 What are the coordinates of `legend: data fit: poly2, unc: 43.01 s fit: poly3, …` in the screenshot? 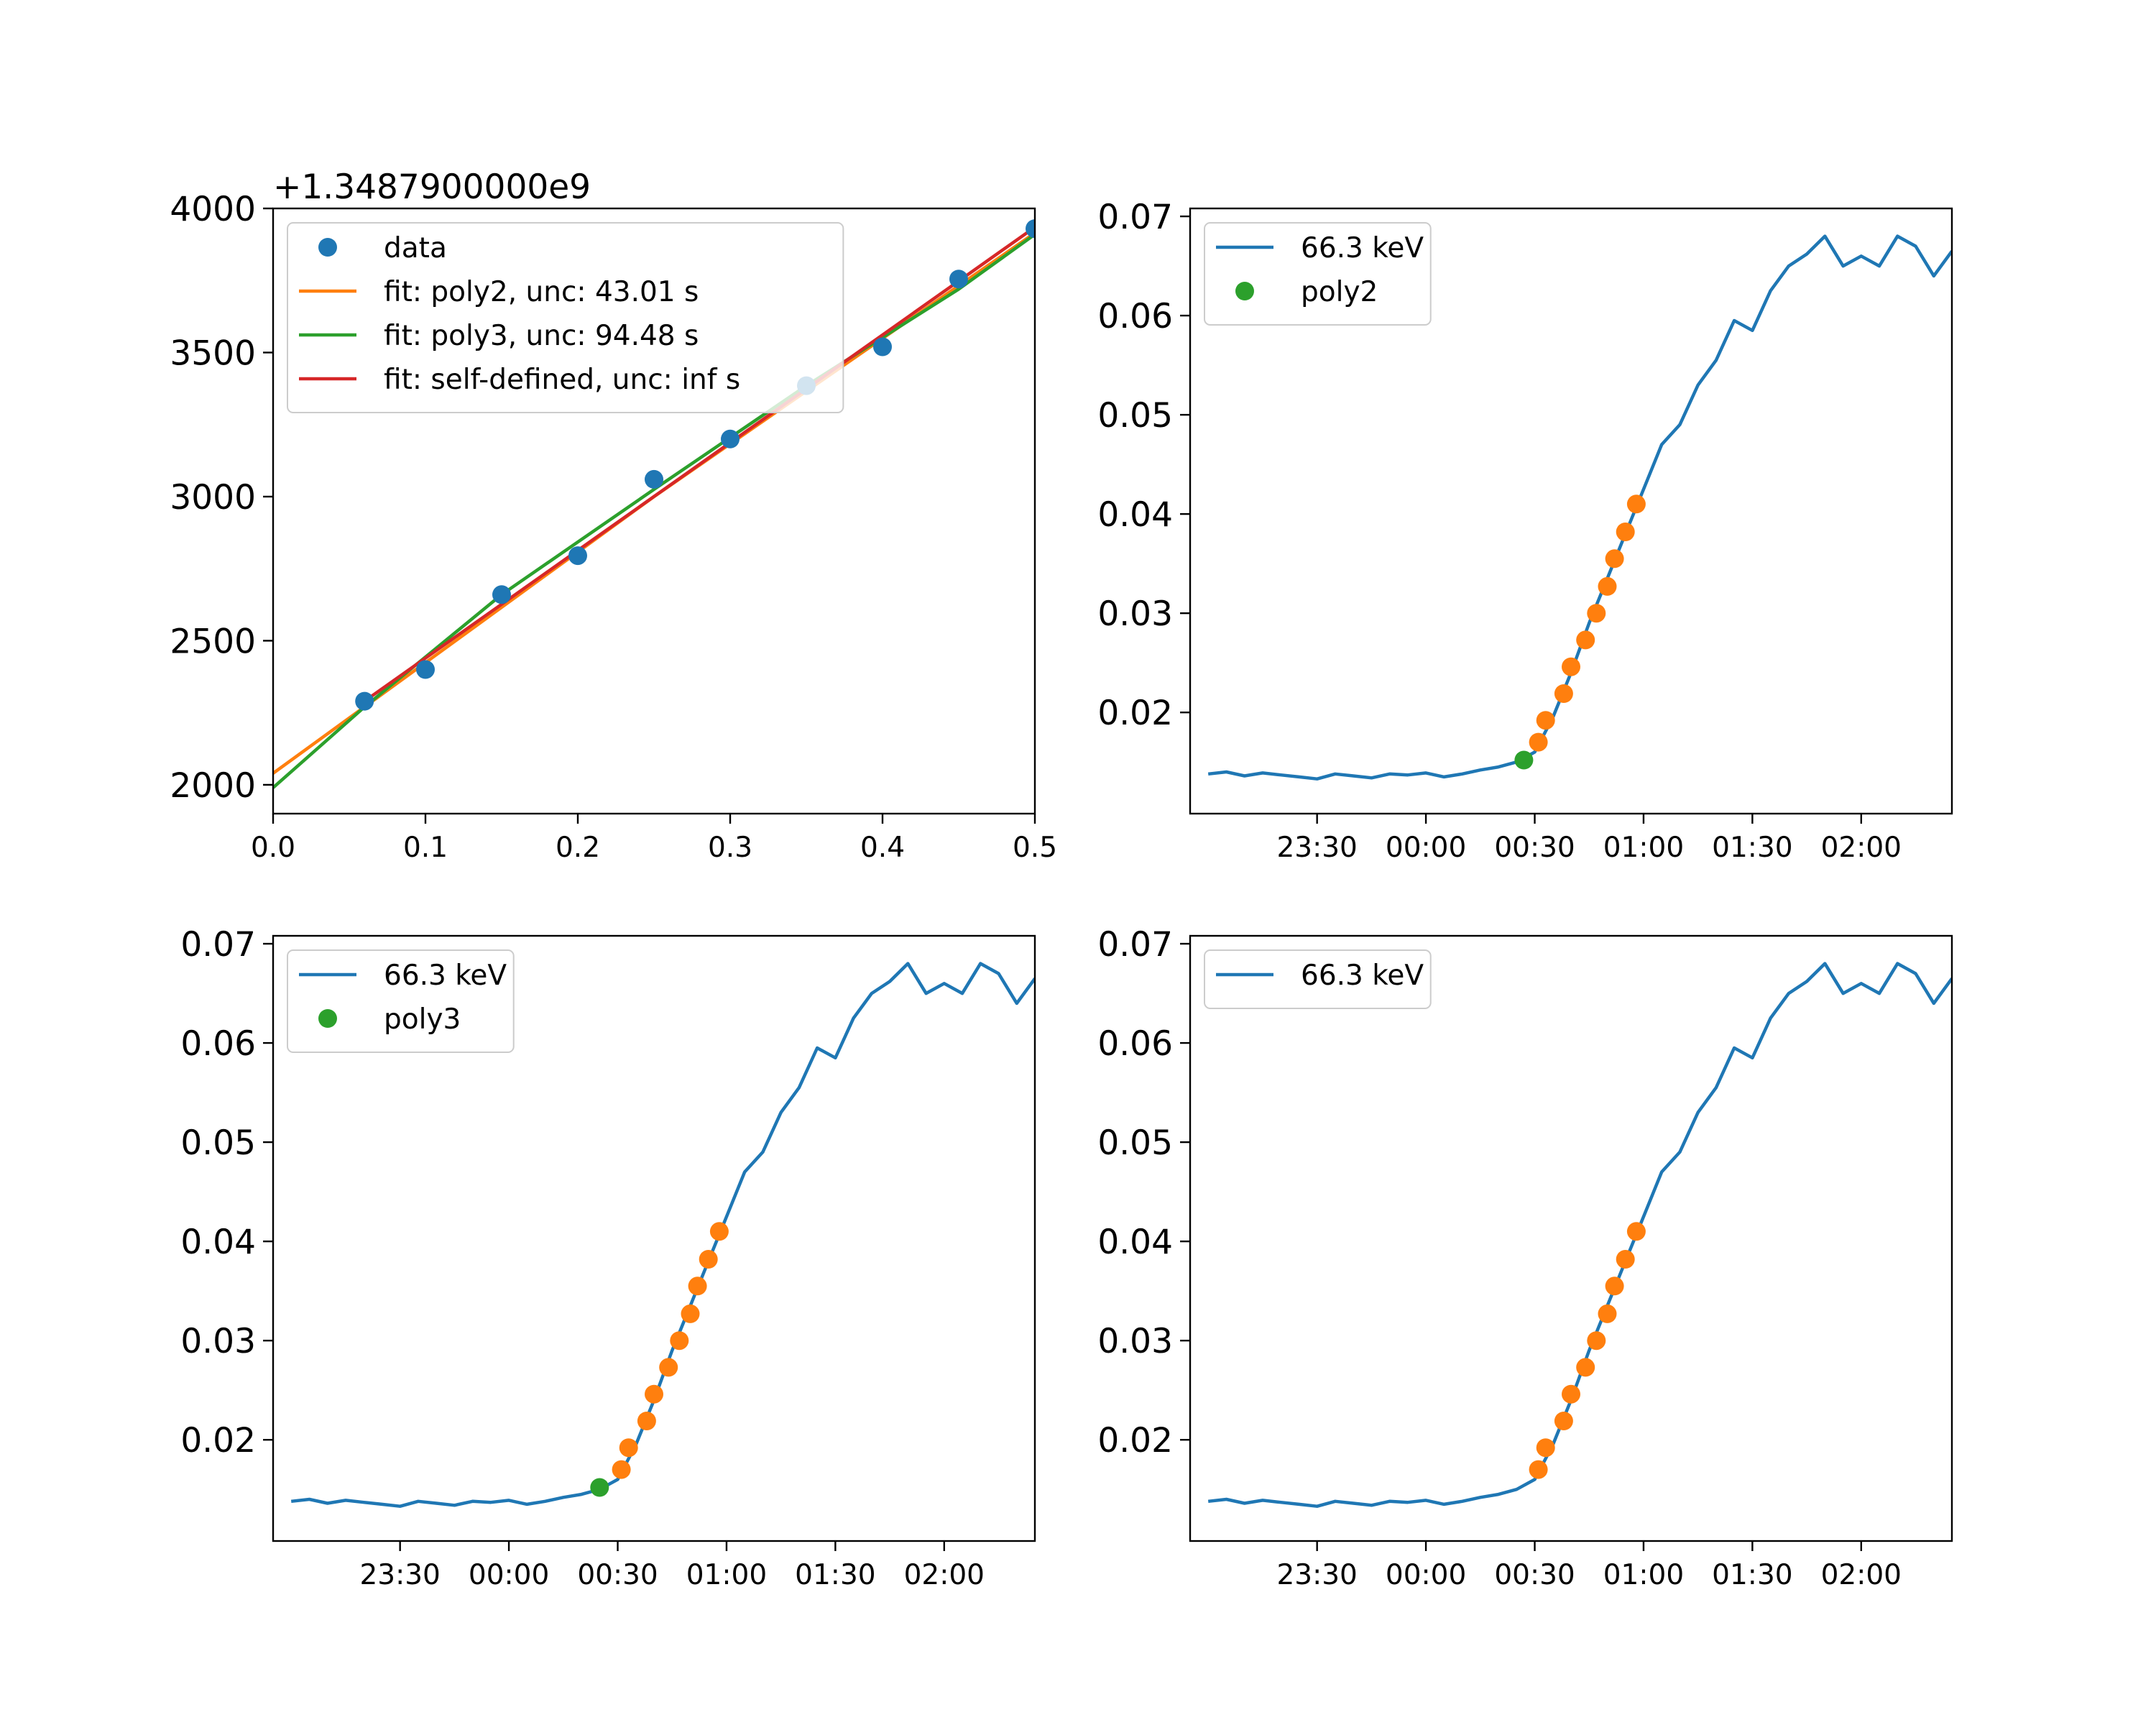 It's located at (565, 317).